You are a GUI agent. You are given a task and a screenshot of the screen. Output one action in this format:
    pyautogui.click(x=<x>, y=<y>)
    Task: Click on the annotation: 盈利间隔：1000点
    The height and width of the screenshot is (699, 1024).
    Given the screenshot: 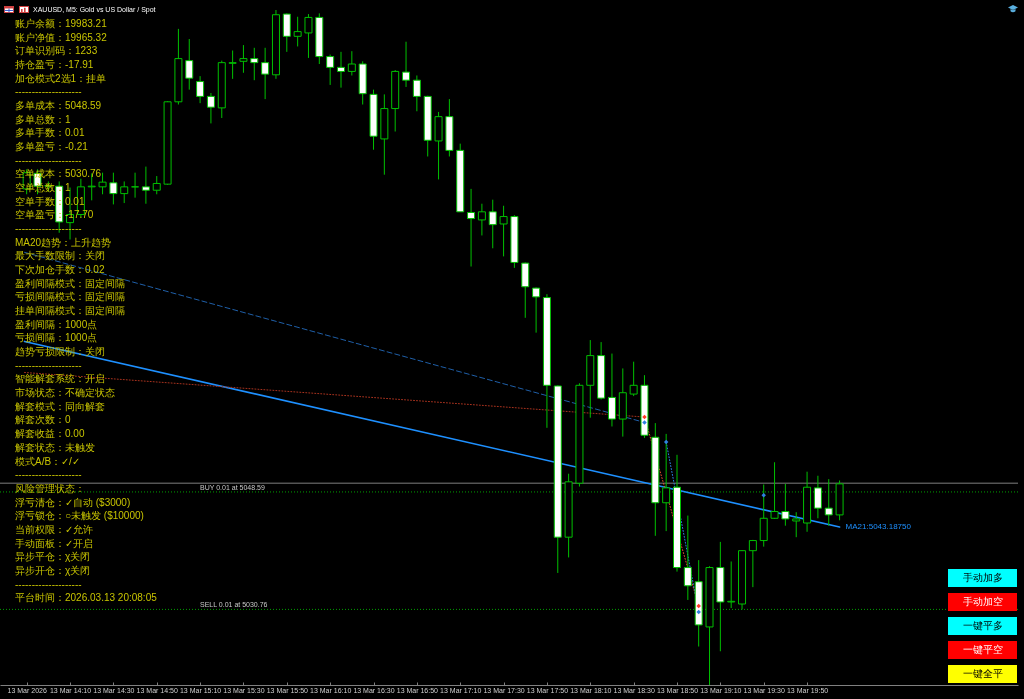 What is the action you would take?
    pyautogui.click(x=56, y=324)
    